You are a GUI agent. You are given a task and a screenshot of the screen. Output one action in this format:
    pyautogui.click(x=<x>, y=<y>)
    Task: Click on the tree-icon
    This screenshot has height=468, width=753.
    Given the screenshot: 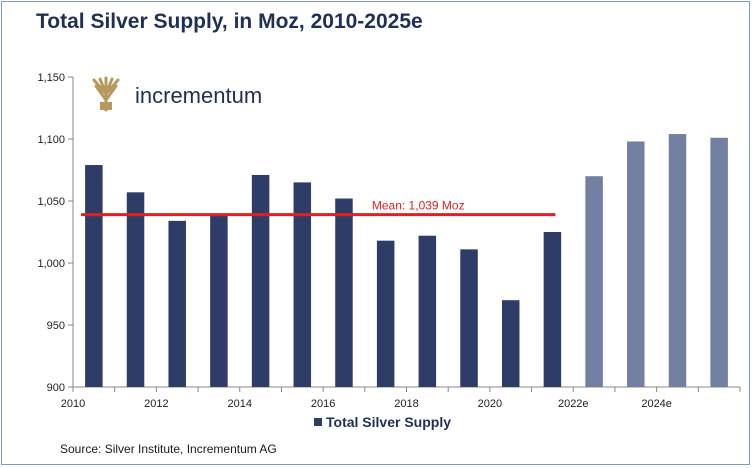 What is the action you would take?
    pyautogui.click(x=106, y=94)
    